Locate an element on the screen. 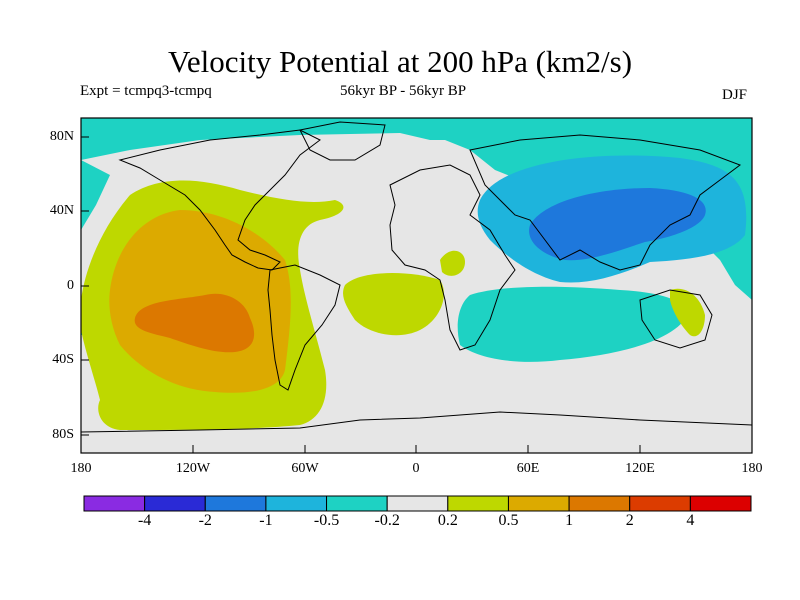 The width and height of the screenshot is (800, 600). lon-label-0: 0 is located at coordinates (416, 468).